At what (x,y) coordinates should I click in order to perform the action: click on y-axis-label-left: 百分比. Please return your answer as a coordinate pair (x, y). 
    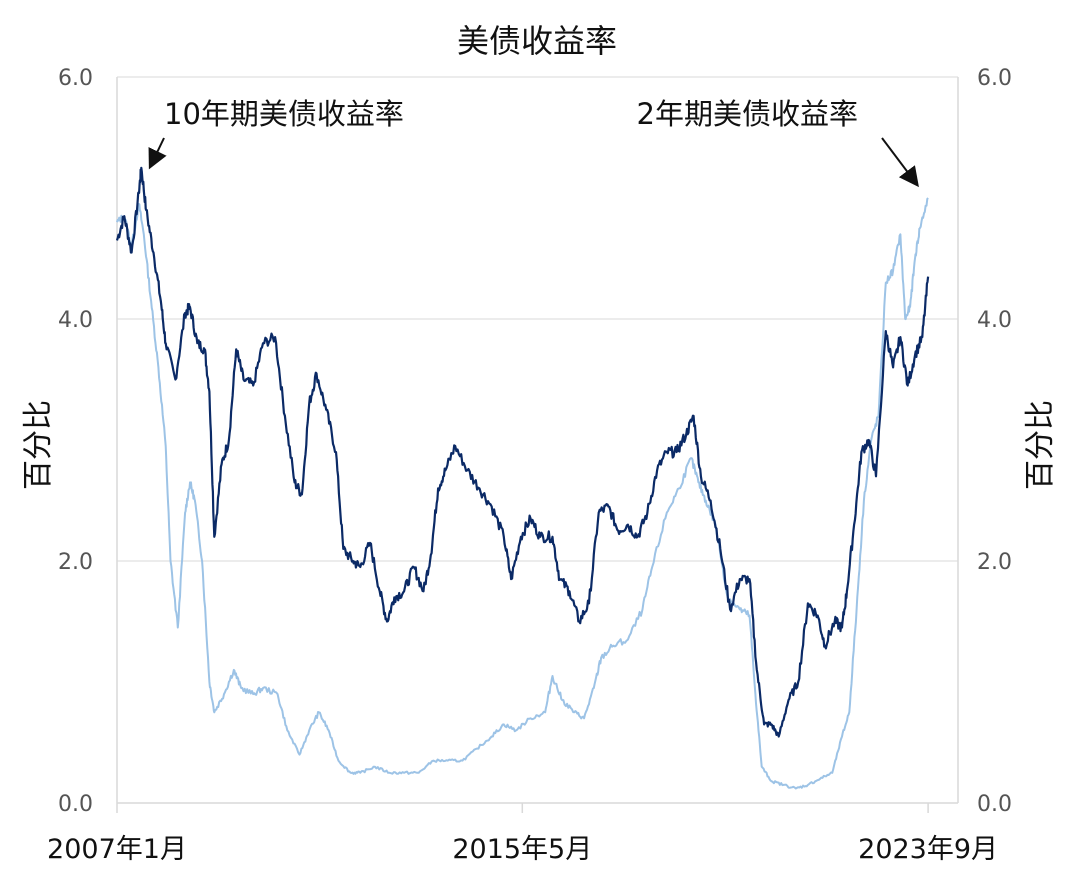
    Looking at the image, I should click on (38, 445).